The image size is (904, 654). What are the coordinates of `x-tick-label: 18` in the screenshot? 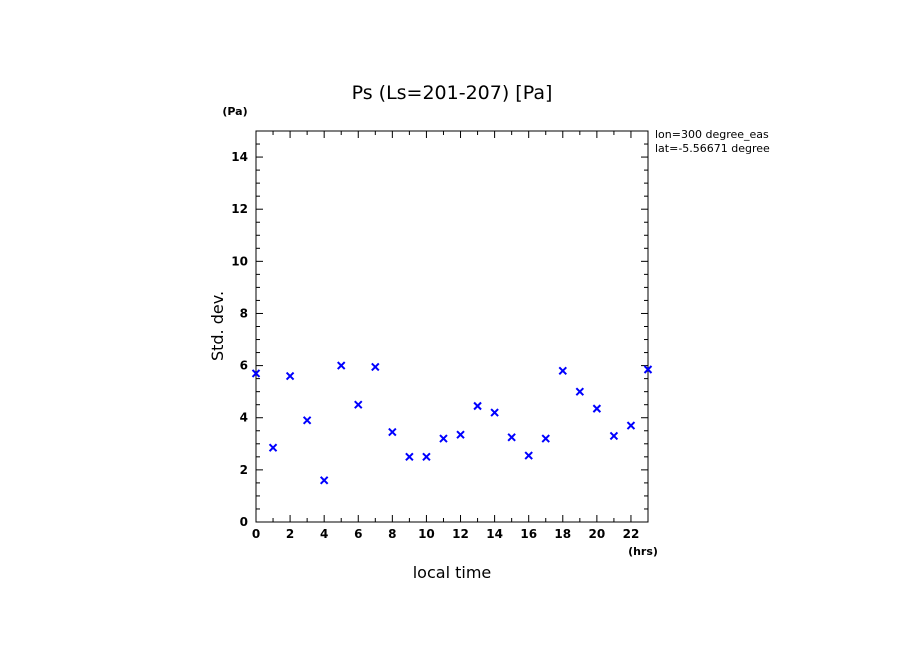 It's located at (562, 534).